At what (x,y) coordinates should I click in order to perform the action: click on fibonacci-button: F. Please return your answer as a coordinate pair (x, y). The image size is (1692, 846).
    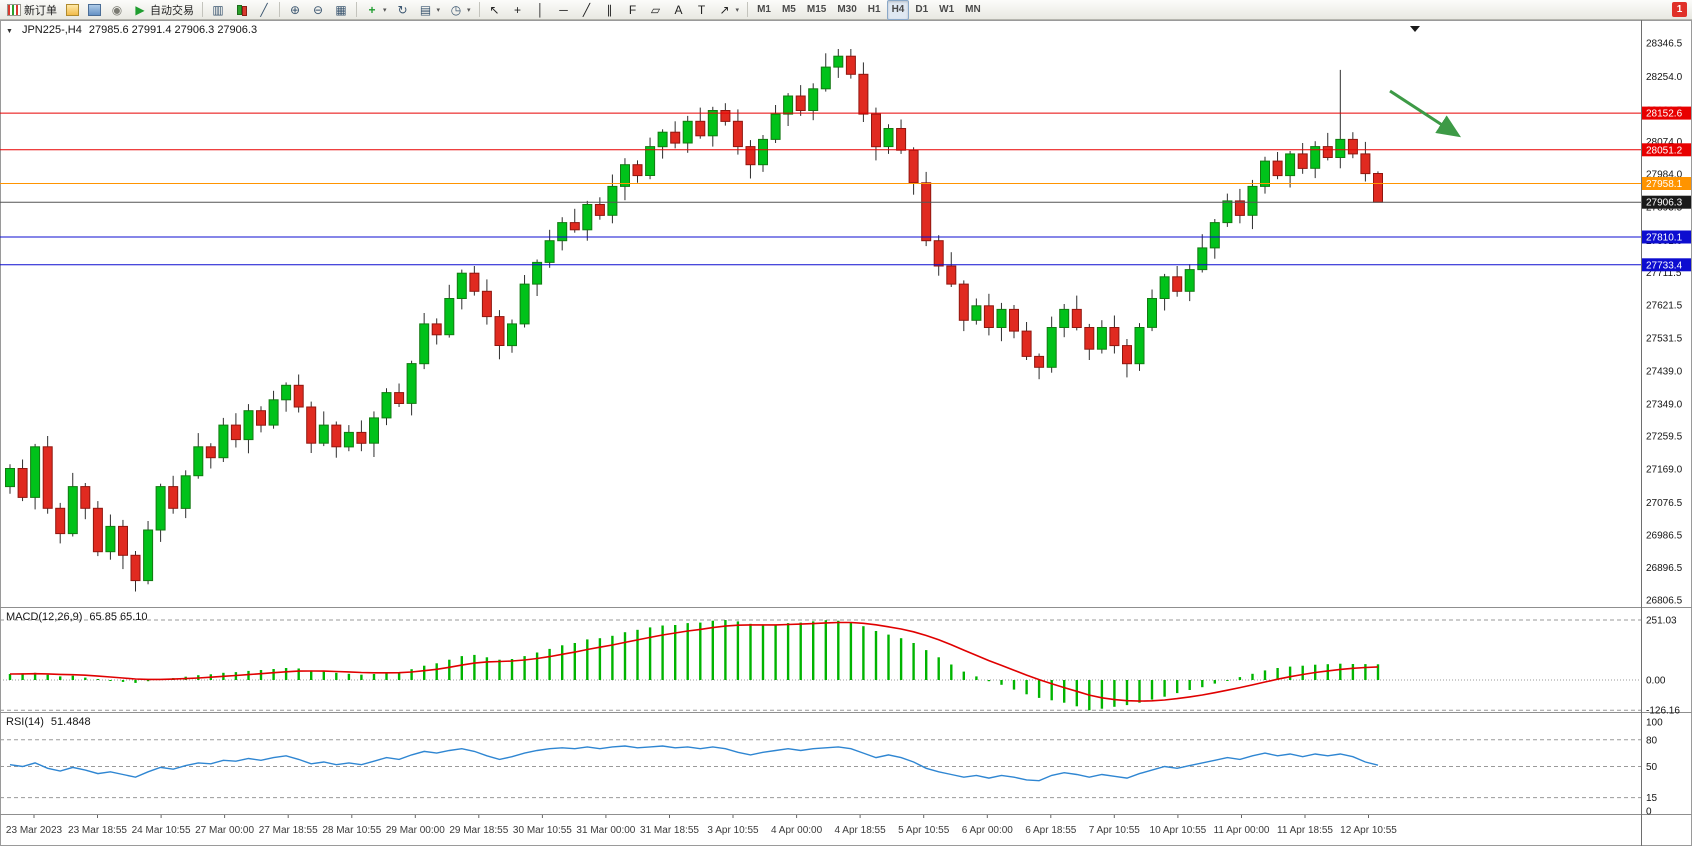
    Looking at the image, I should click on (633, 10).